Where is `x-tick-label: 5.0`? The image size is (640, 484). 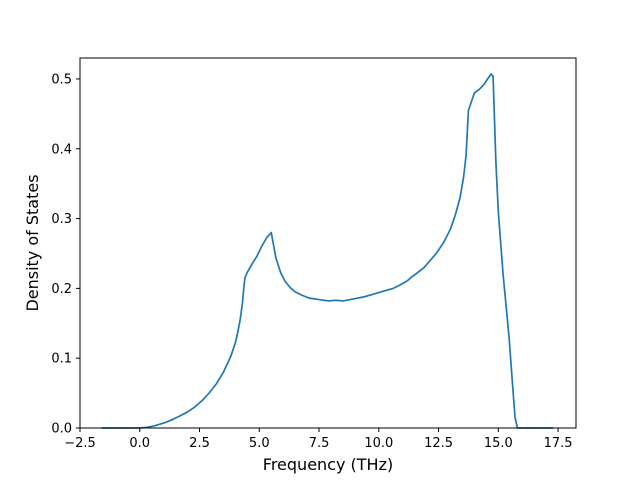
x-tick-label: 5.0 is located at coordinates (259, 443).